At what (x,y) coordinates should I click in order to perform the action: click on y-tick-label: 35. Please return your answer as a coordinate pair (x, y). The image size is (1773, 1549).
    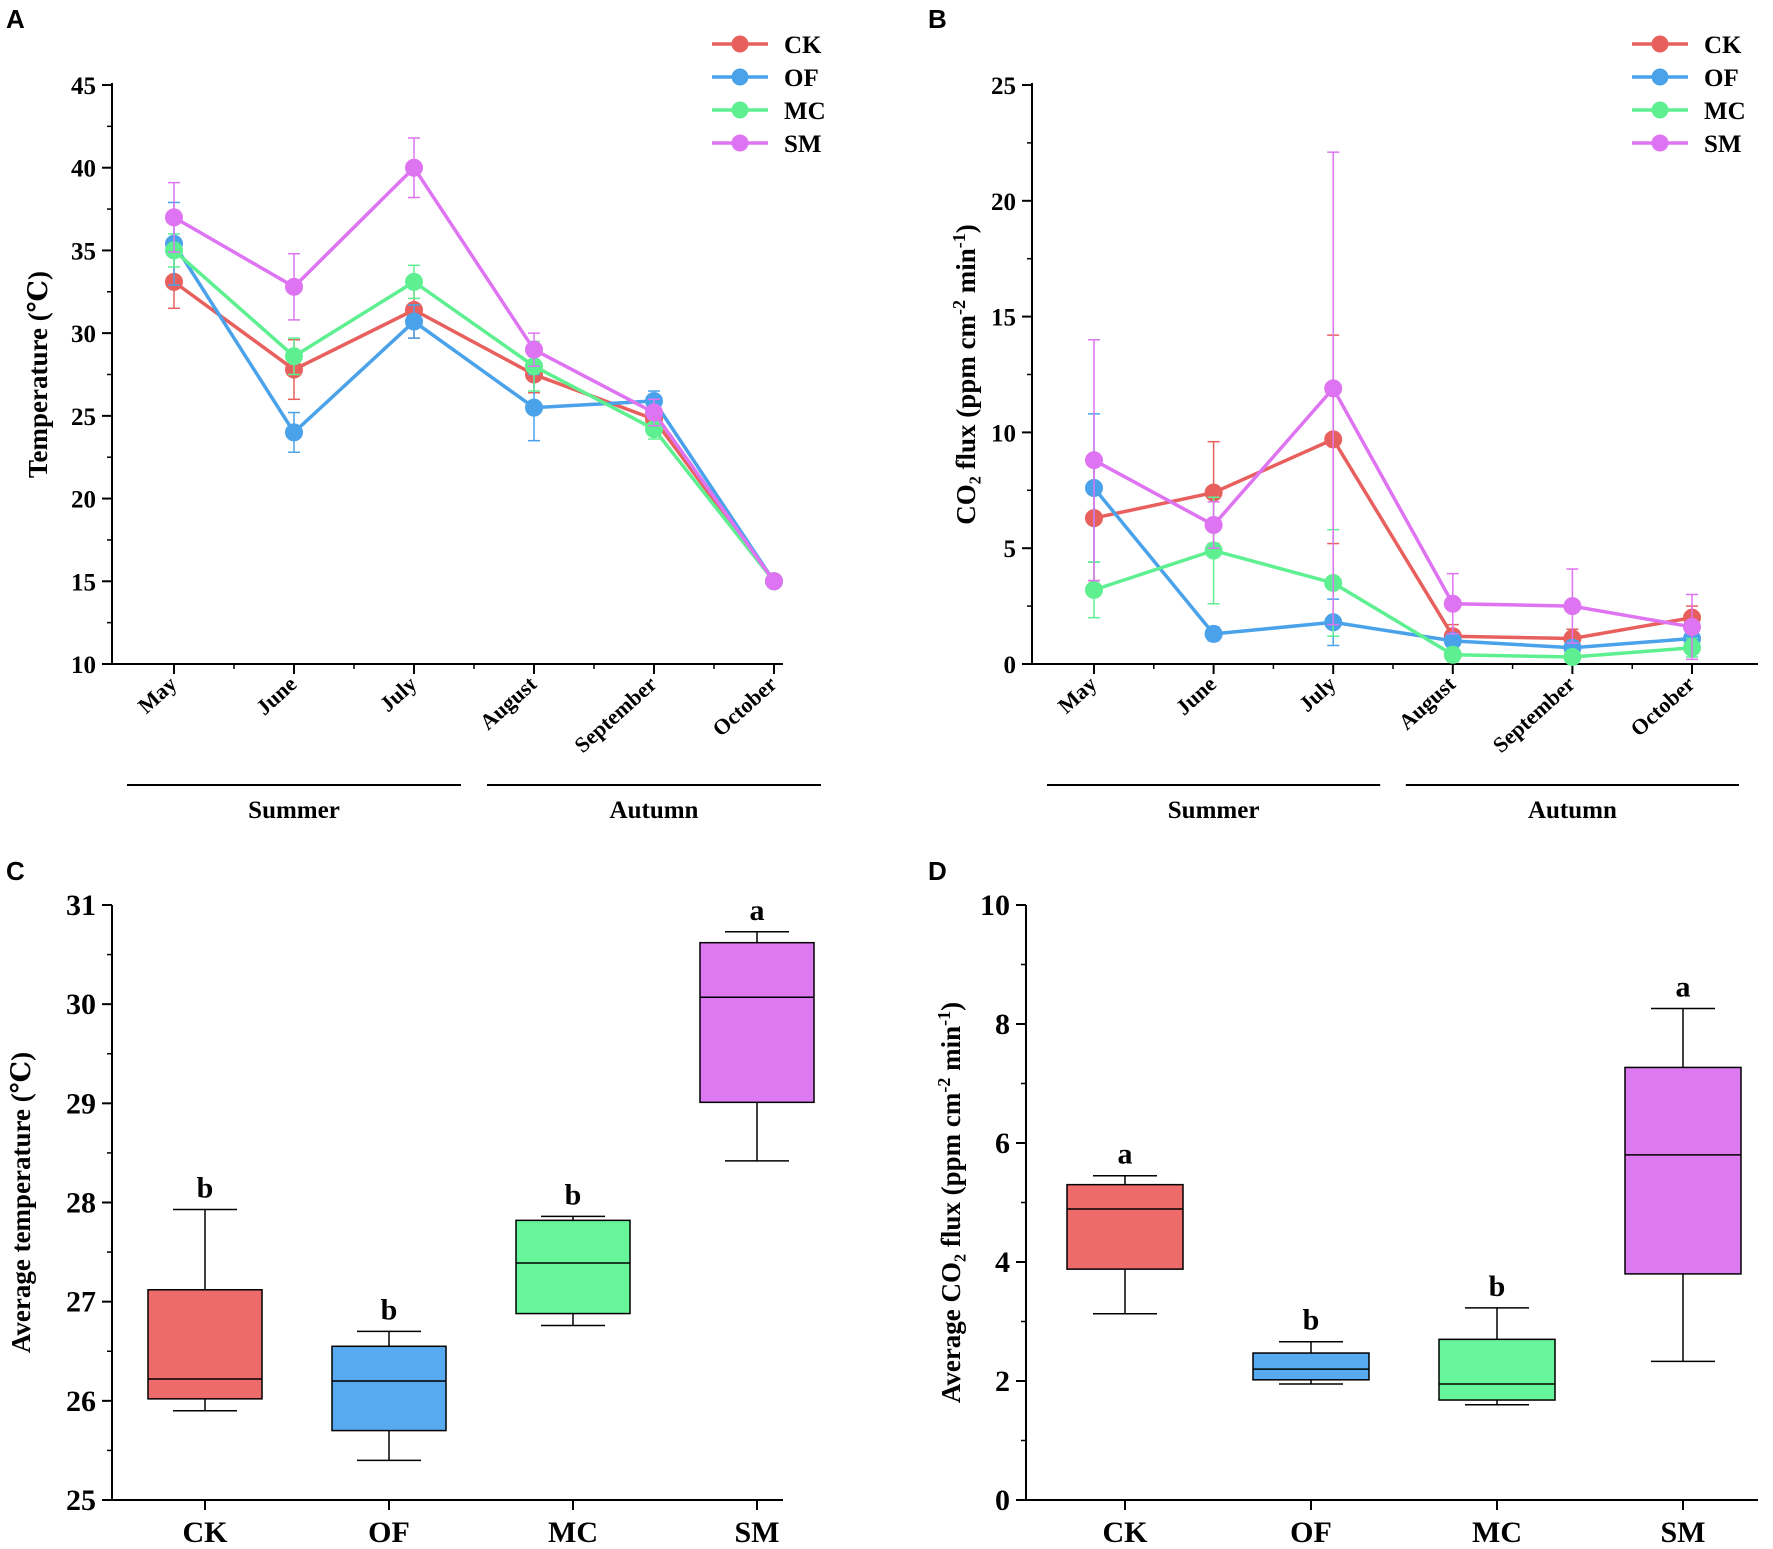
    Looking at the image, I should click on (83, 251).